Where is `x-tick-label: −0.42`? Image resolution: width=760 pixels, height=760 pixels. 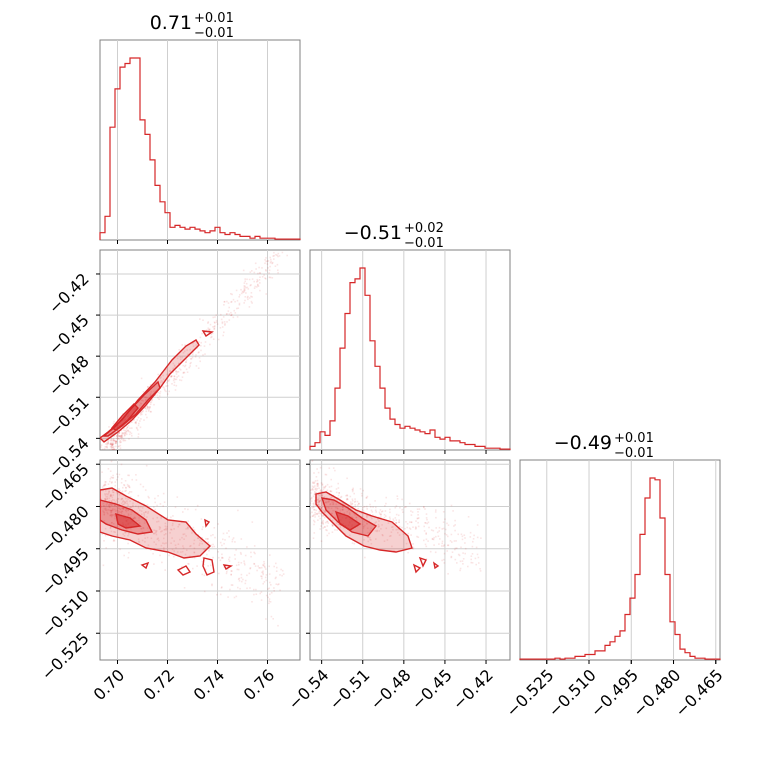 x-tick-label: −0.42 is located at coordinates (473, 689).